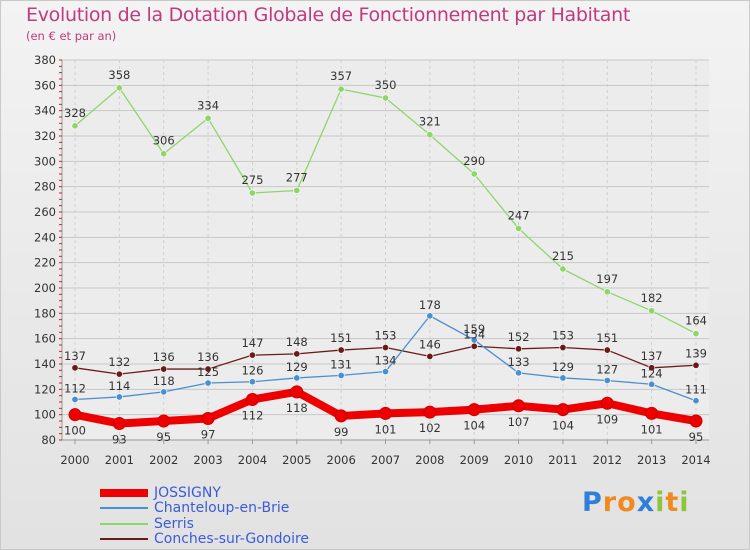  What do you see at coordinates (187, 492) in the screenshot?
I see `legend-label: JOSSIGNY` at bounding box center [187, 492].